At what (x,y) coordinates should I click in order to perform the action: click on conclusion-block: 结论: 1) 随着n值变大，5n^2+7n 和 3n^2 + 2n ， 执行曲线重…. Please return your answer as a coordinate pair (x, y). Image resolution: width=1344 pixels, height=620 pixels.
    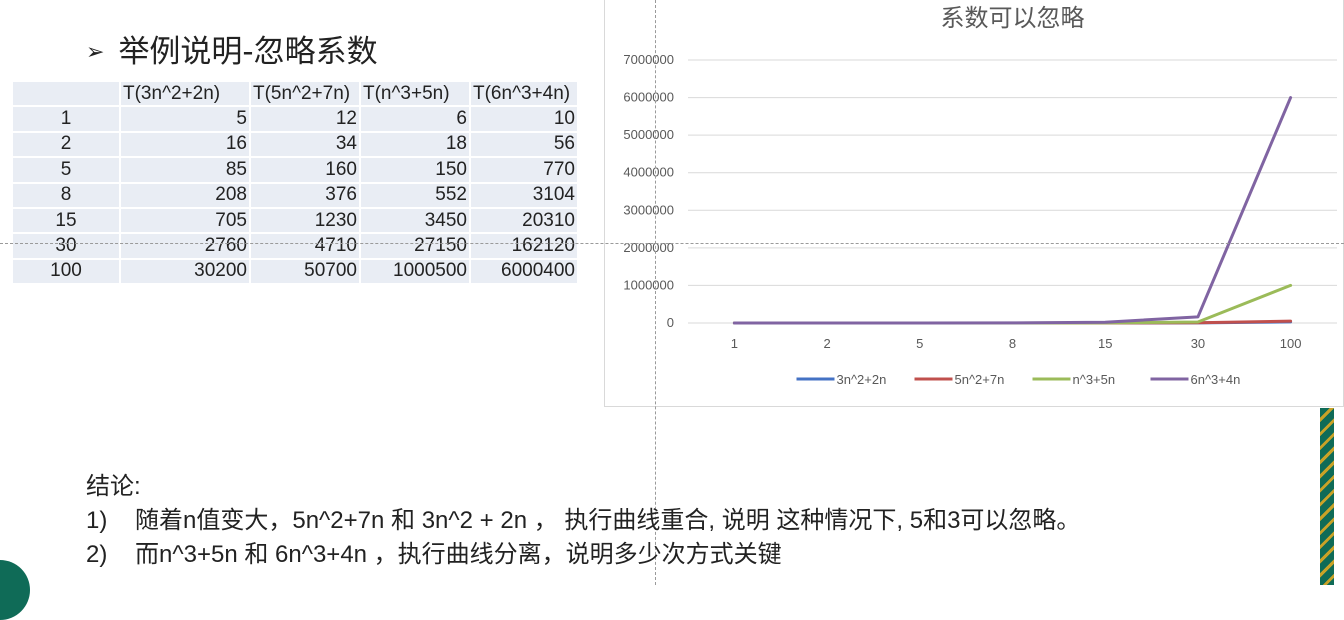
    Looking at the image, I should click on (583, 521).